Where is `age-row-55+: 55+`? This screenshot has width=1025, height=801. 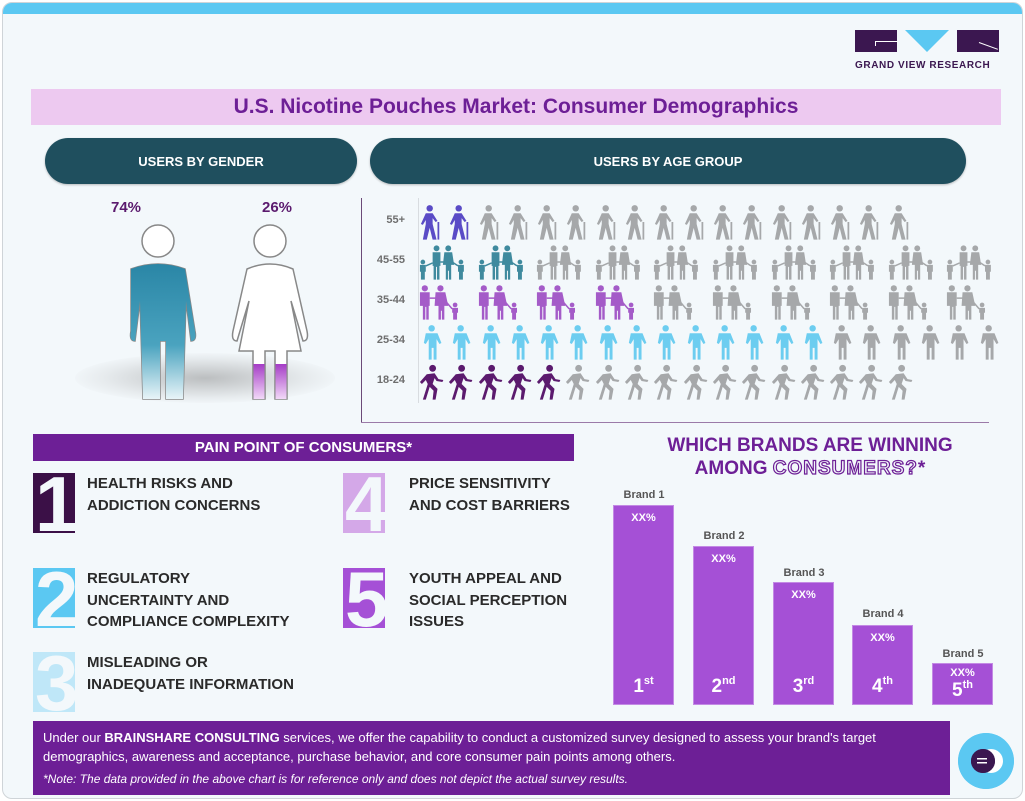 age-row-55+: 55+ is located at coordinates (641, 220).